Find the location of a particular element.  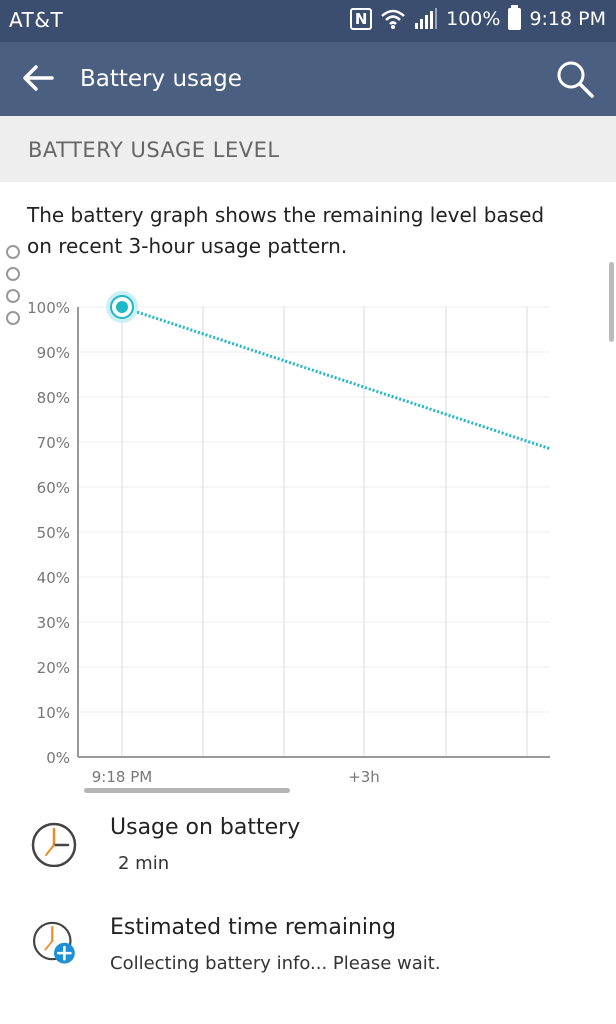

section-header: BATTERY USAGE LEVEL is located at coordinates (308, 149).